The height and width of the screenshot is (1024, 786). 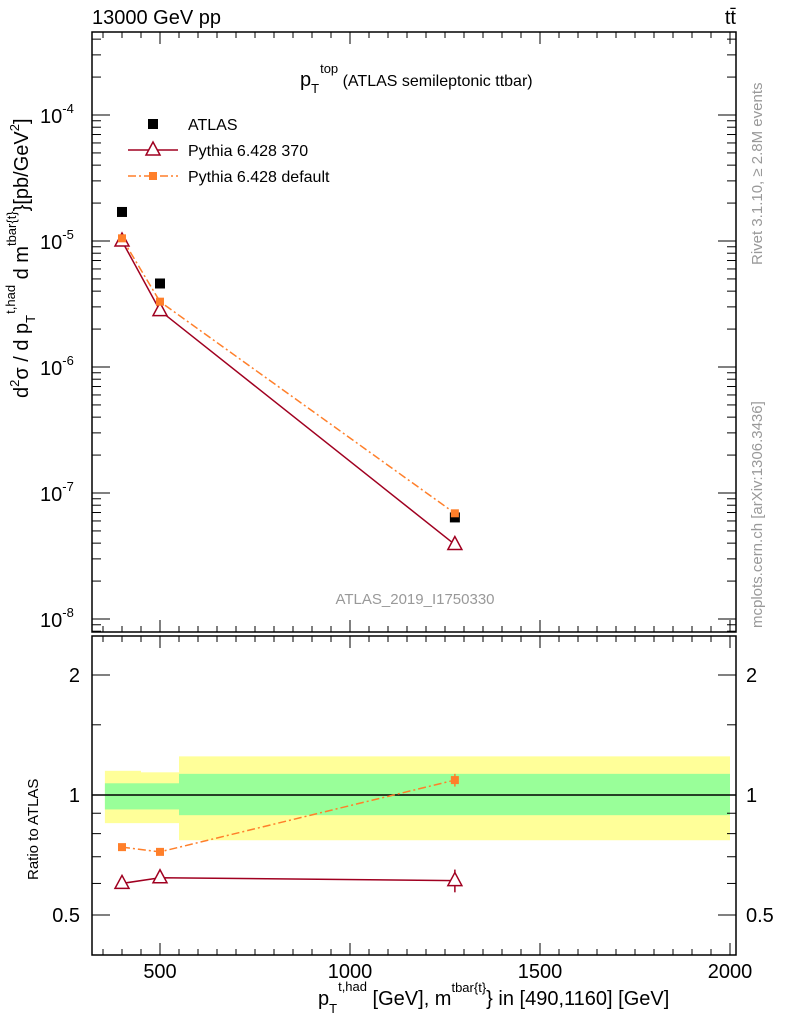 What do you see at coordinates (156, 18) in the screenshot?
I see `energy-label: 13000 GeV pp` at bounding box center [156, 18].